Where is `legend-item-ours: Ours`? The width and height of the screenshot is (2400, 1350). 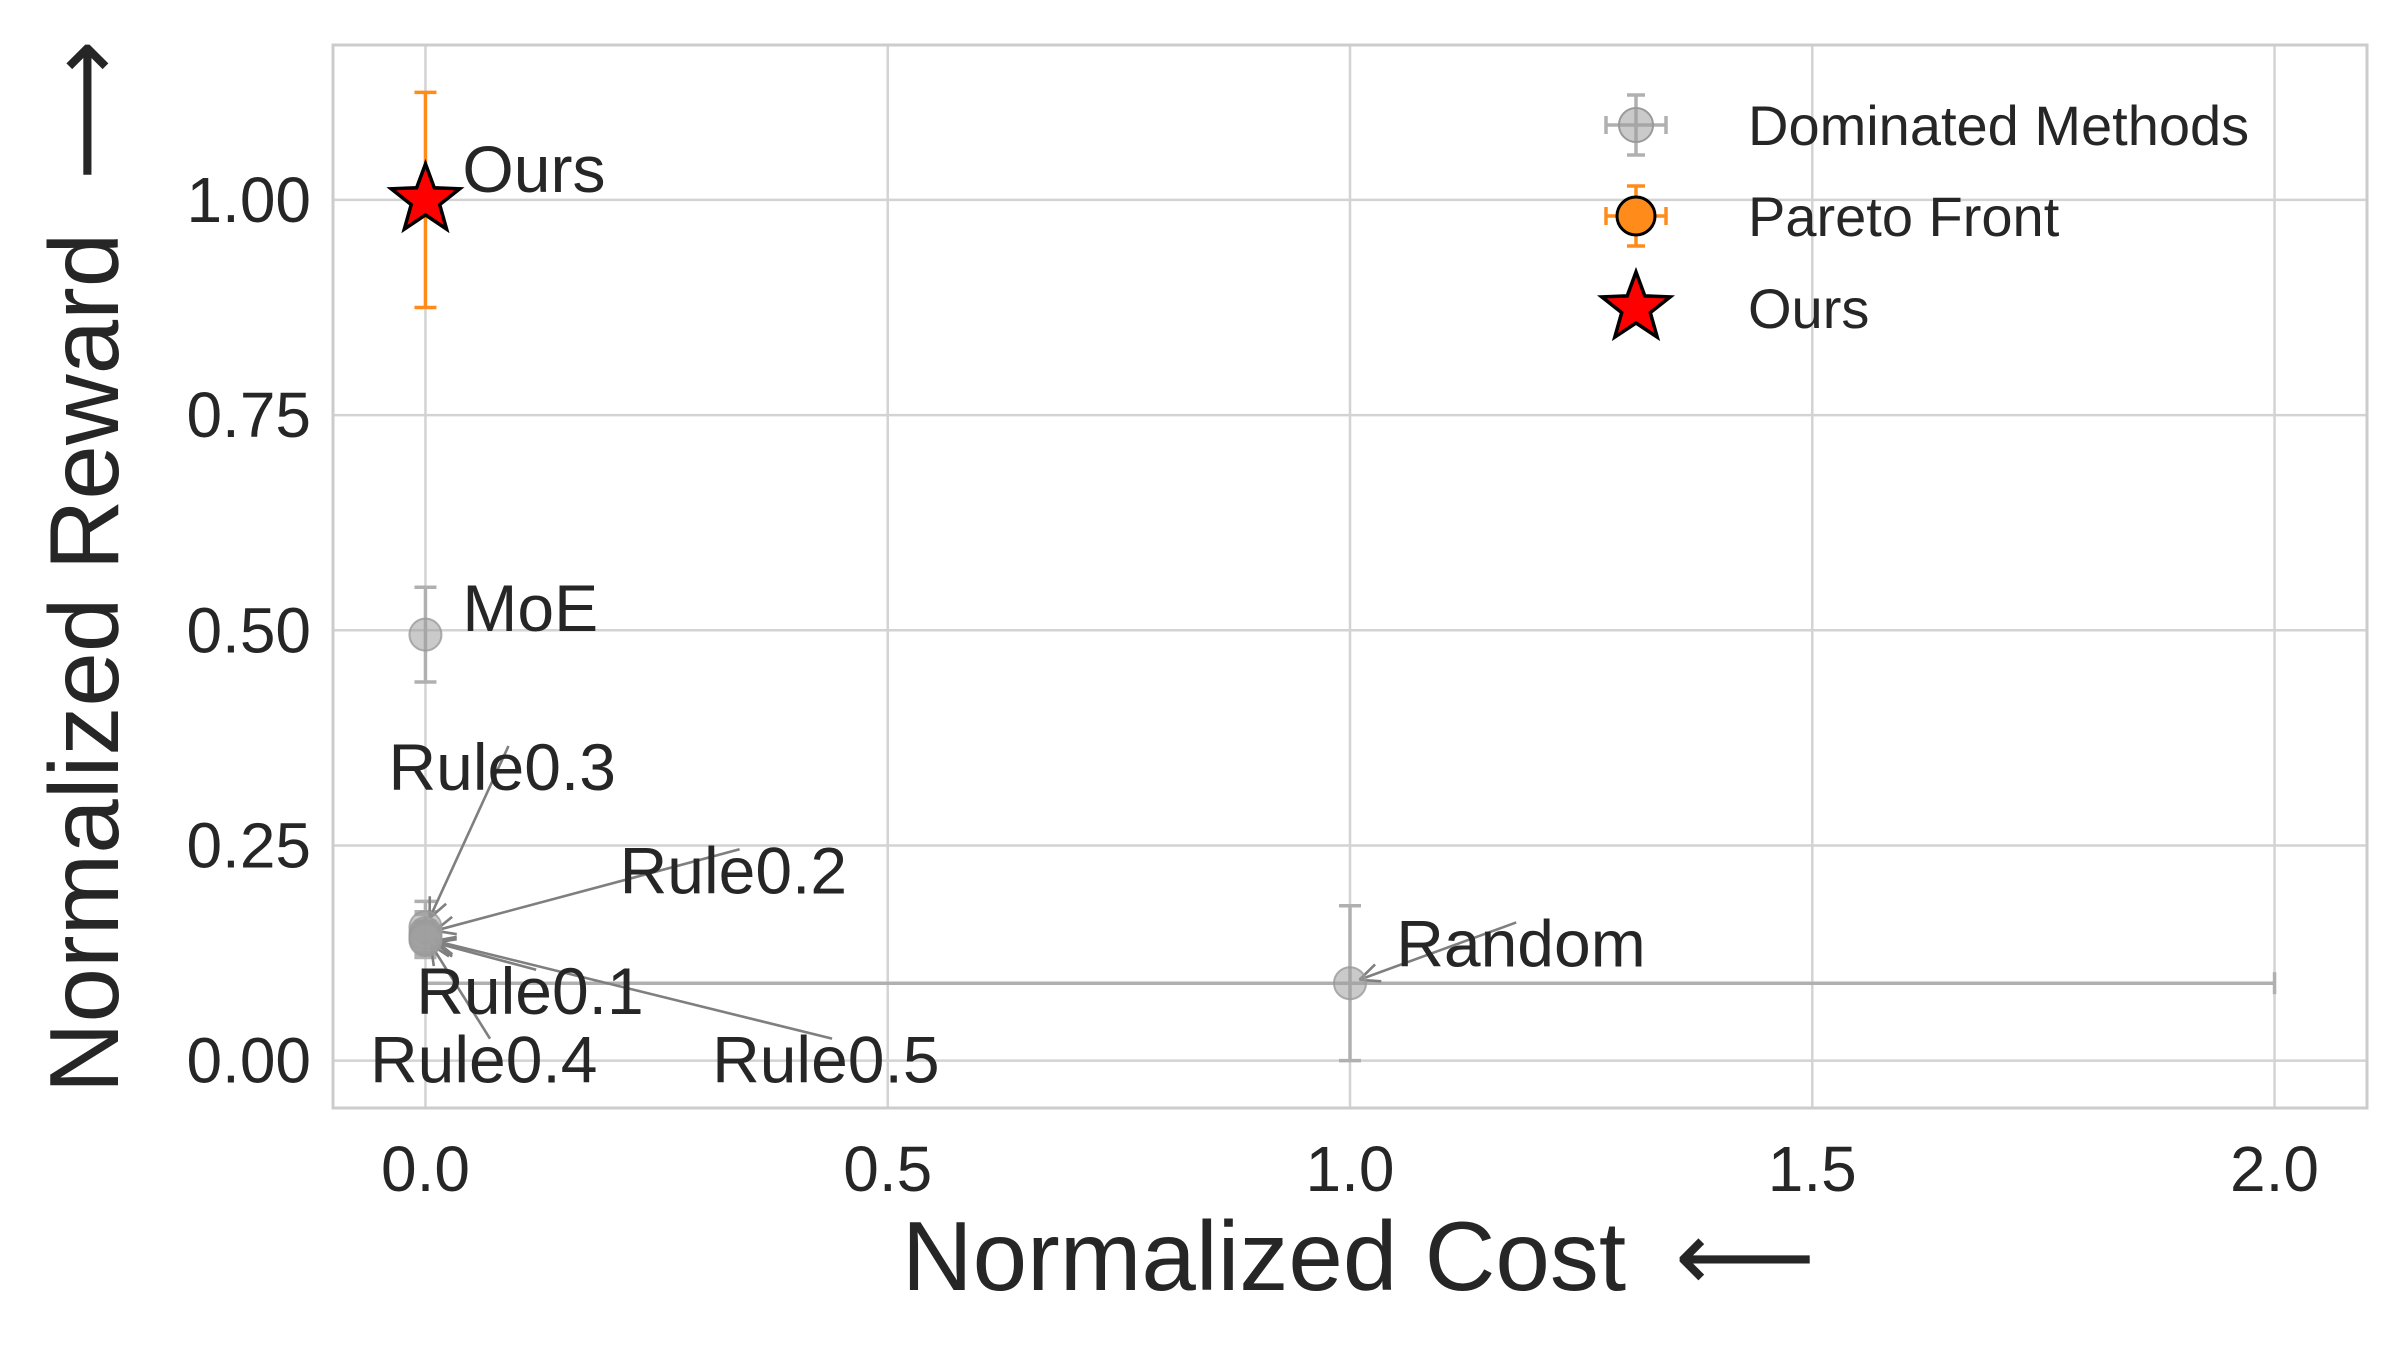 legend-item-ours: Ours is located at coordinates (1732, 304).